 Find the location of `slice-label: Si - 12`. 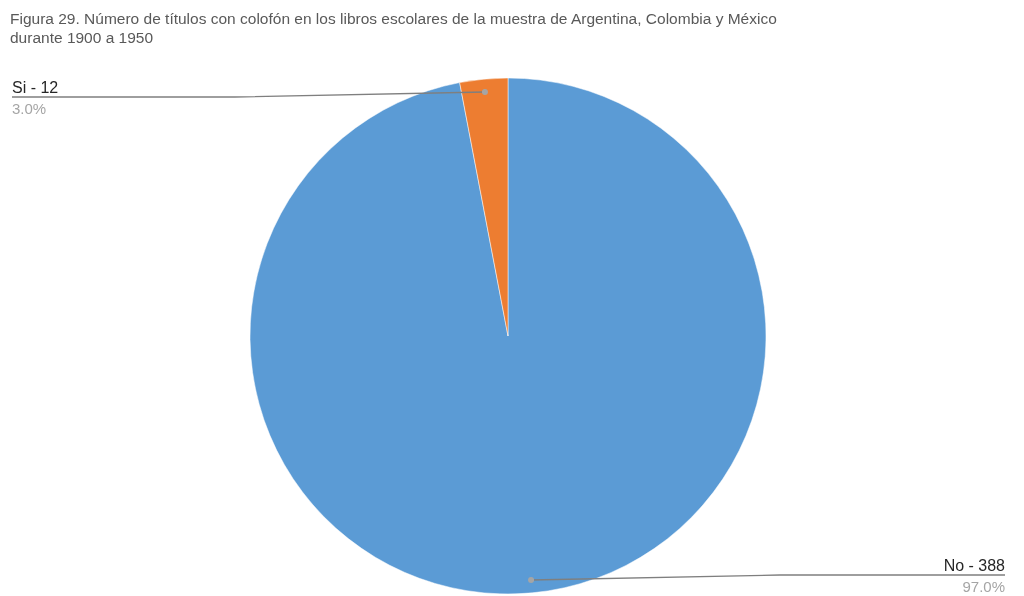

slice-label: Si - 12 is located at coordinates (35, 87).